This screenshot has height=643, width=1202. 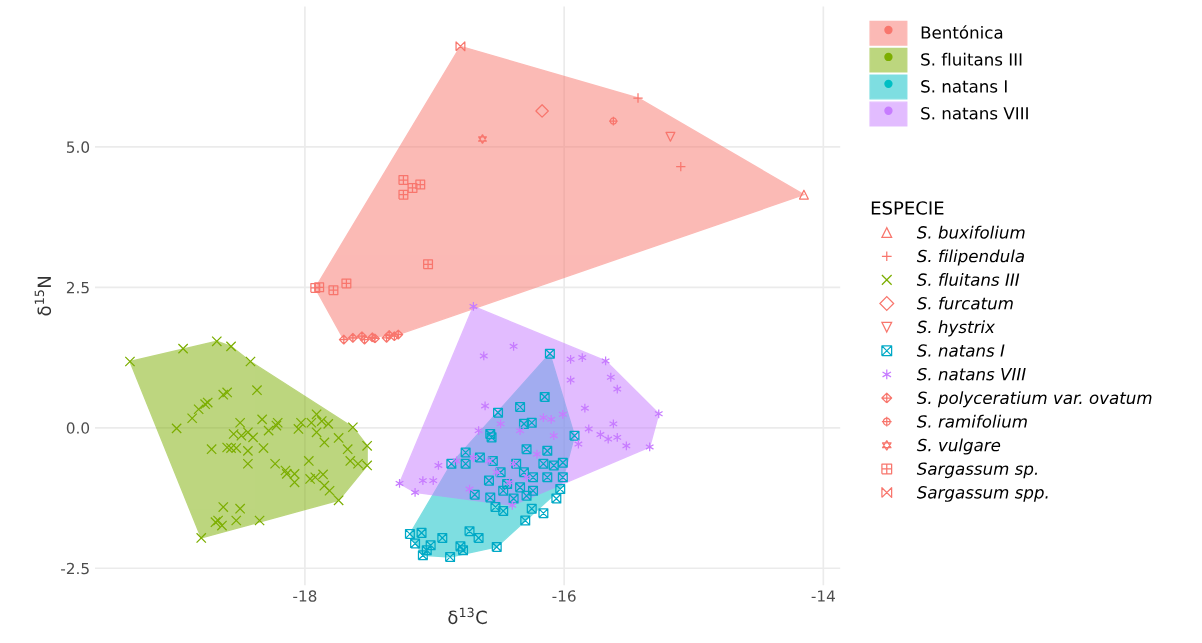 I want to click on x-tick-label: -14, so click(x=823, y=596).